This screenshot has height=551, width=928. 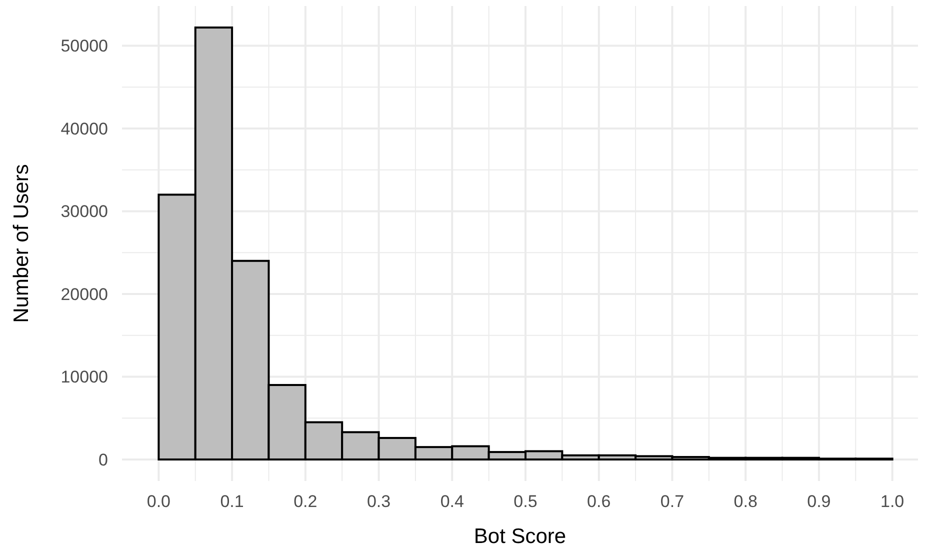 What do you see at coordinates (84, 212) in the screenshot?
I see `y-tick-label: 30000` at bounding box center [84, 212].